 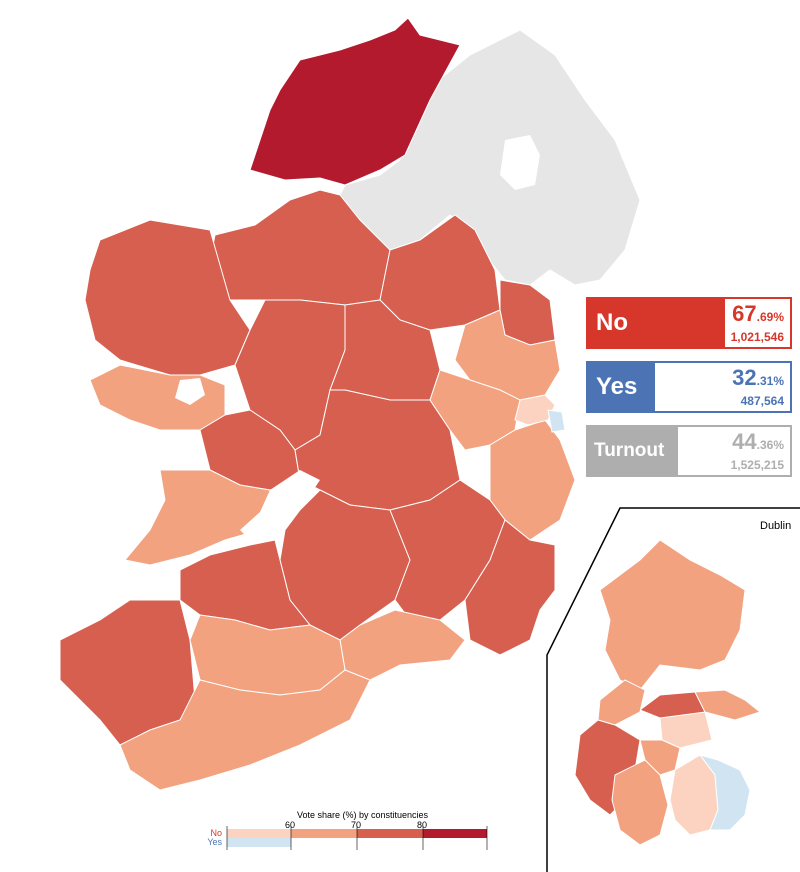 What do you see at coordinates (758, 377) in the screenshot?
I see `result-yes-percent: 32.31%` at bounding box center [758, 377].